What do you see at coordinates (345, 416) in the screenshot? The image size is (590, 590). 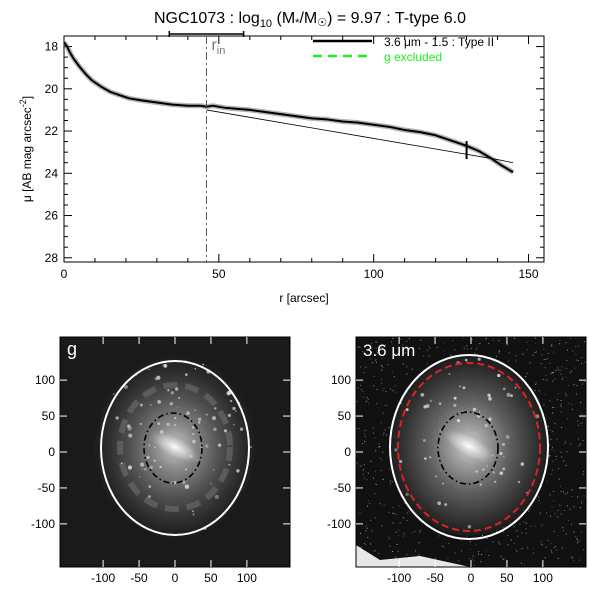 I see `irac-y-tick-label: 50` at bounding box center [345, 416].